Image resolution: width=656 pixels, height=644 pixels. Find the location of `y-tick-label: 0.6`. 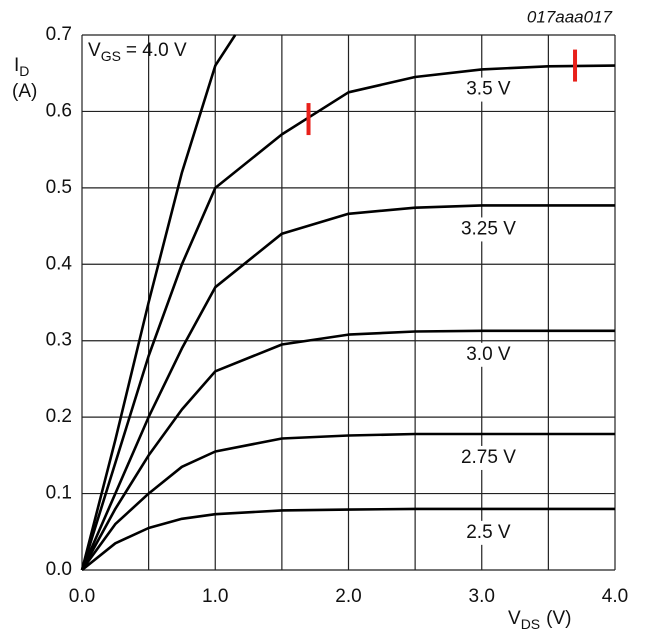

y-tick-label: 0.6 is located at coordinates (59, 110).